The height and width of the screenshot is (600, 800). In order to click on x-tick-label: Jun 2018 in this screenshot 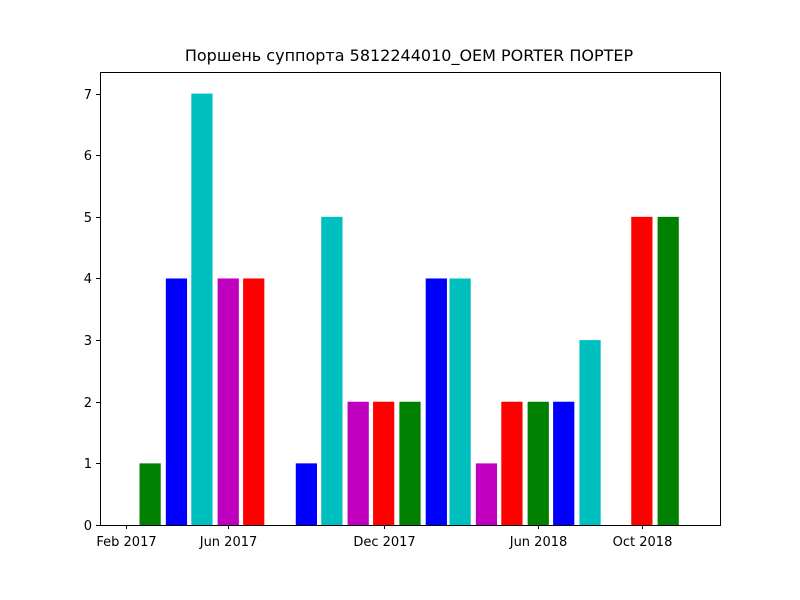, I will do `click(538, 542)`.